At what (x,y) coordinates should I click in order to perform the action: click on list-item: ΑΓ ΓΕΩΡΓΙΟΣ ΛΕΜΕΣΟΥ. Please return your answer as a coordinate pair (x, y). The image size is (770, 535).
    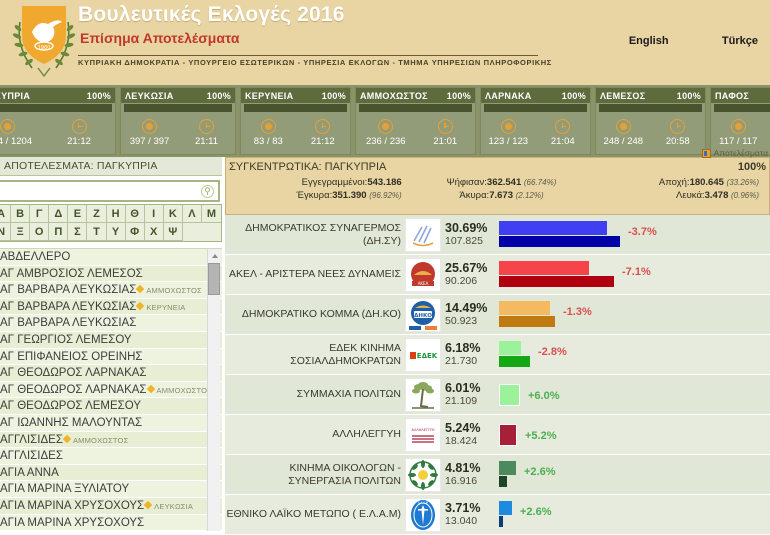
    Looking at the image, I should click on (111, 340).